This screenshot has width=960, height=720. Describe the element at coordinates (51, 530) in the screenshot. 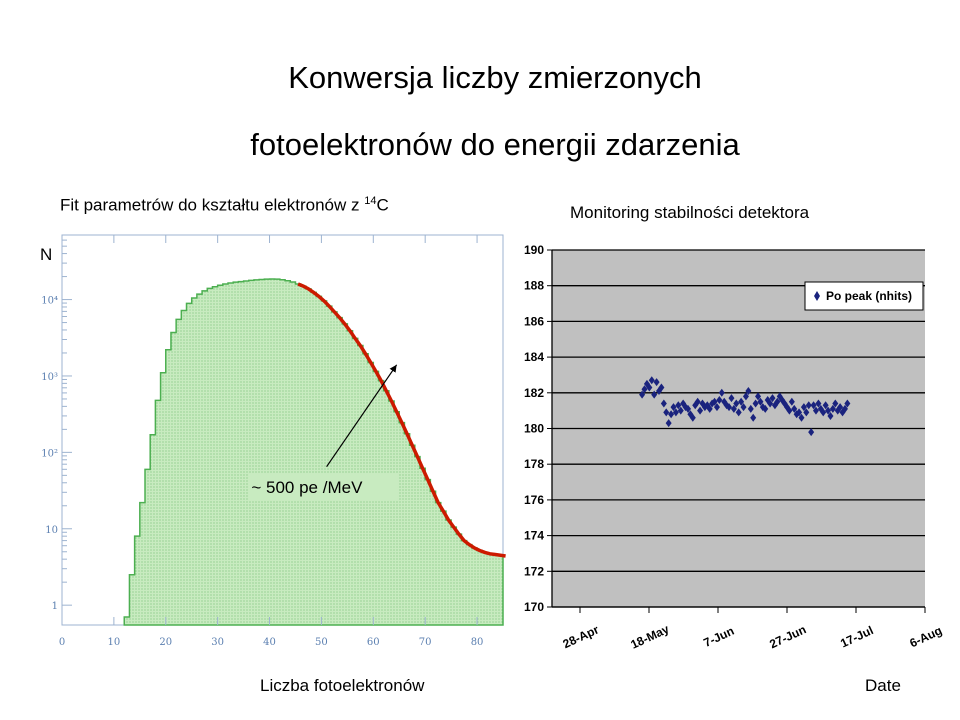

I see `y-tick-label: 10` at that location.